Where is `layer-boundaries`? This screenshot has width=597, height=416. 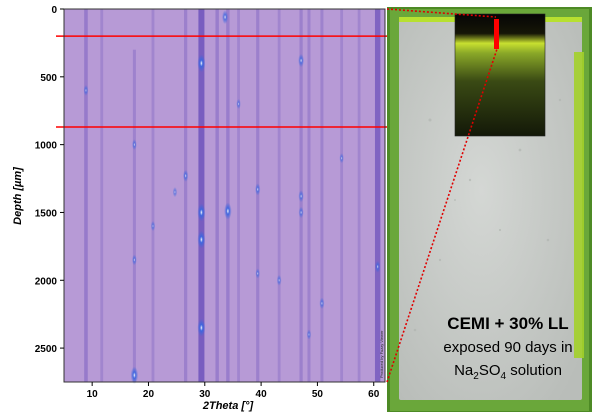
layer-boundaries is located at coordinates (221, 81).